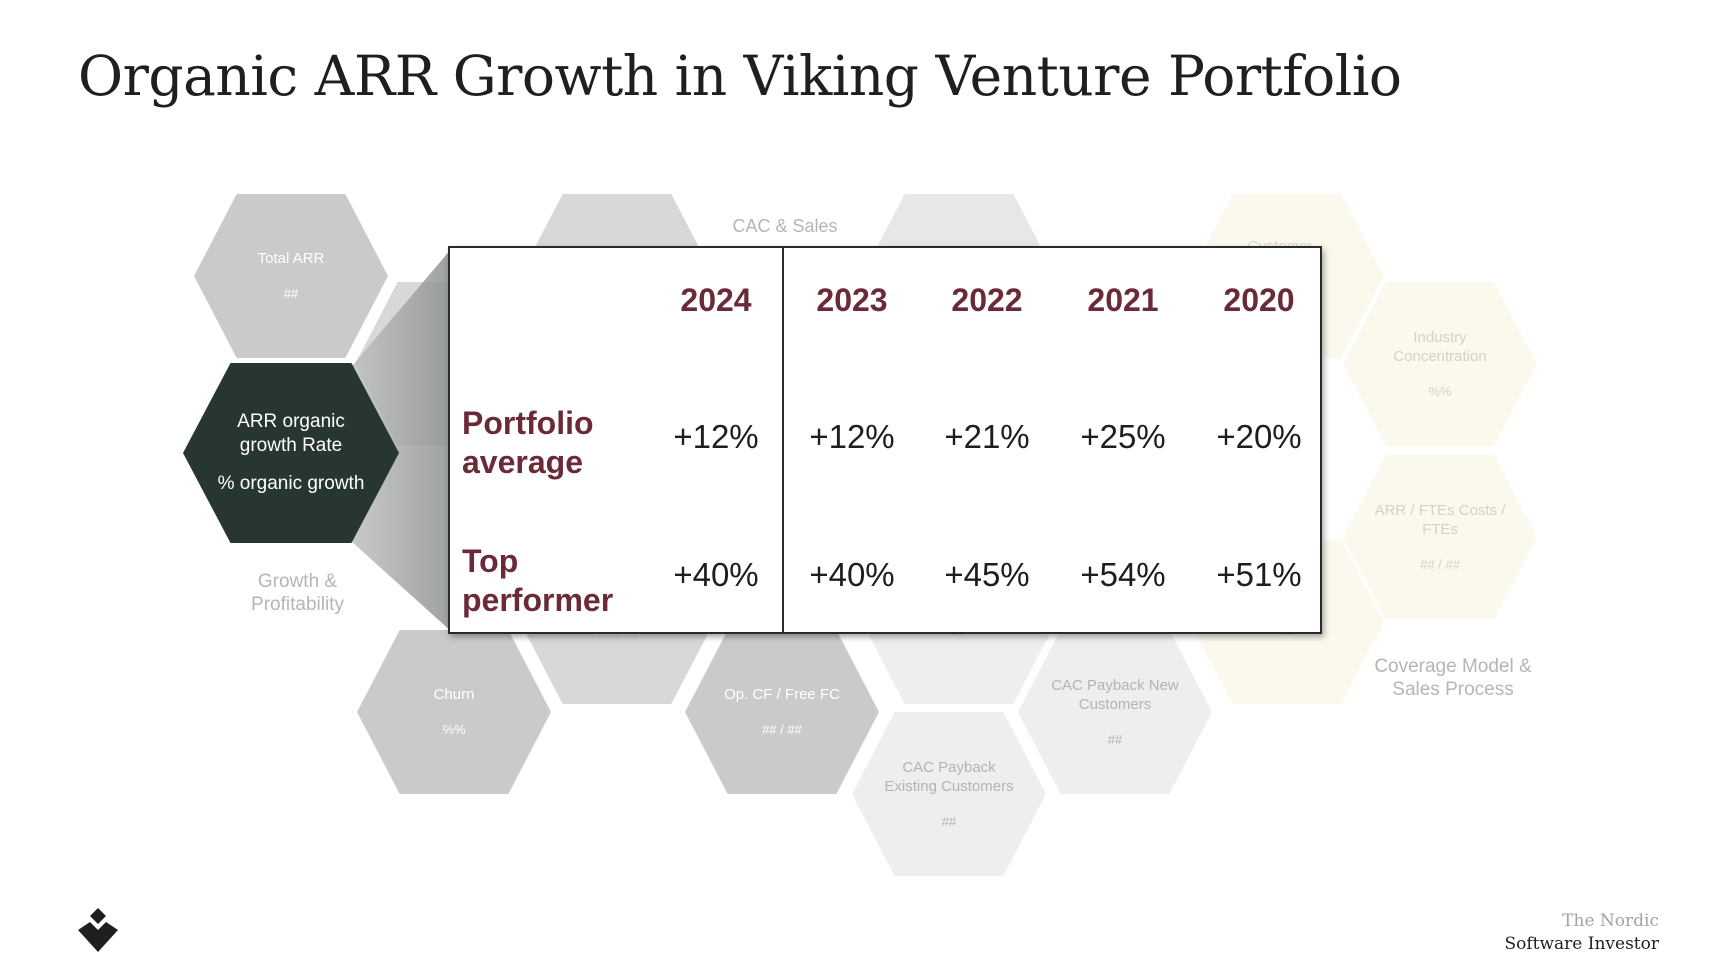 This screenshot has height=971, width=1725. I want to click on hex-cac-existing: CAC Payback Existing Customers ##, so click(949, 794).